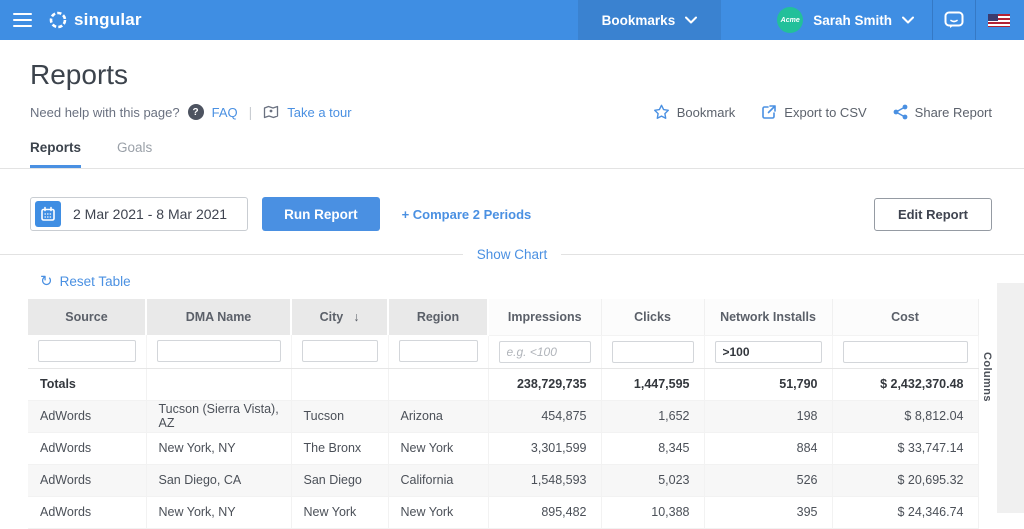 This screenshot has width=1024, height=529. Describe the element at coordinates (271, 112) in the screenshot. I see `tour-map-icon` at that location.